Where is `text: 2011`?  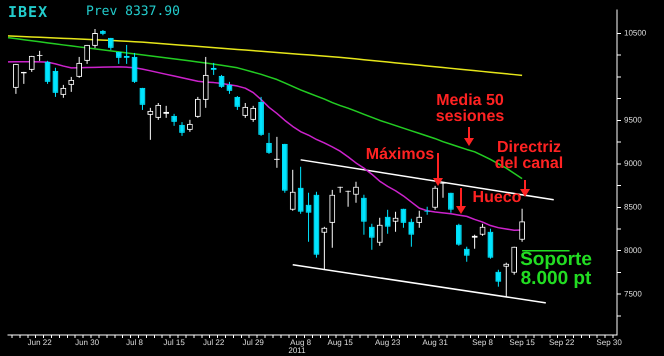 text: 2011 is located at coordinates (297, 350).